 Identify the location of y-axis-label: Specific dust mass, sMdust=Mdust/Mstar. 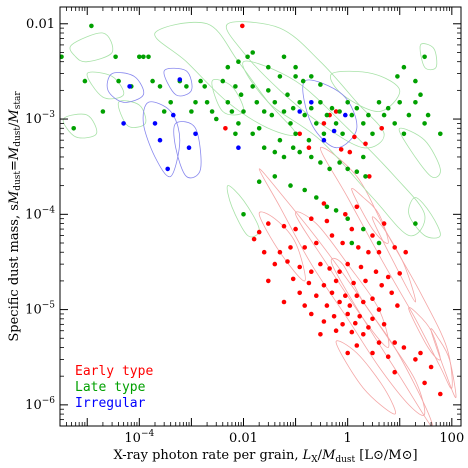
(15, 216).